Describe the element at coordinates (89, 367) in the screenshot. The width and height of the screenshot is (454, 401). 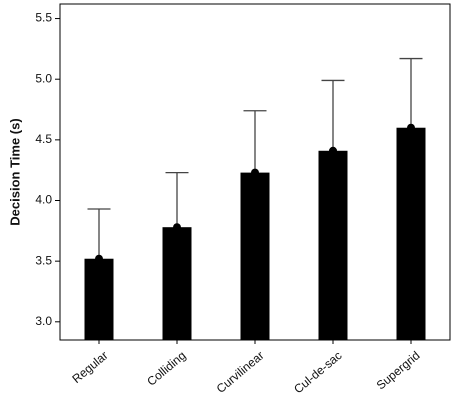
I see `x-tick-label: Regular` at that location.